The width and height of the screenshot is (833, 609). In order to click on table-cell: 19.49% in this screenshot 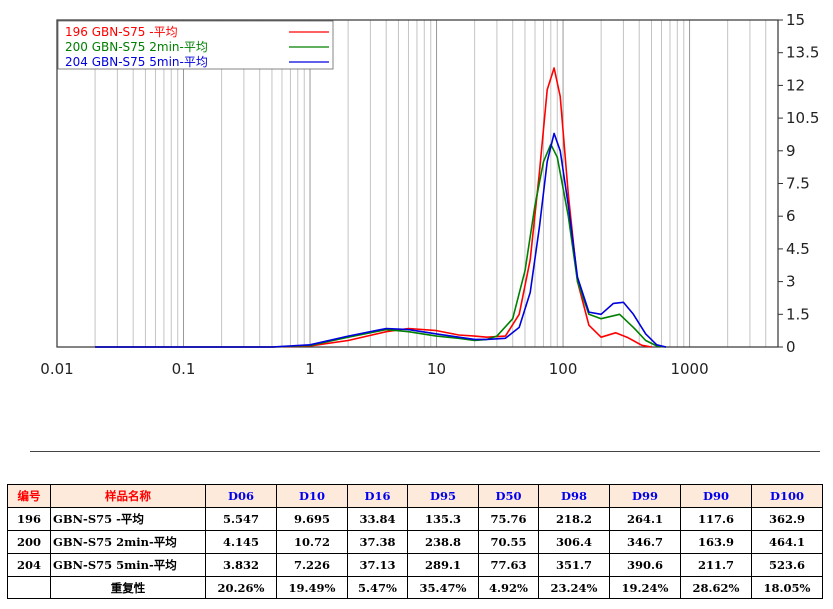, I will do `click(311, 587)`.